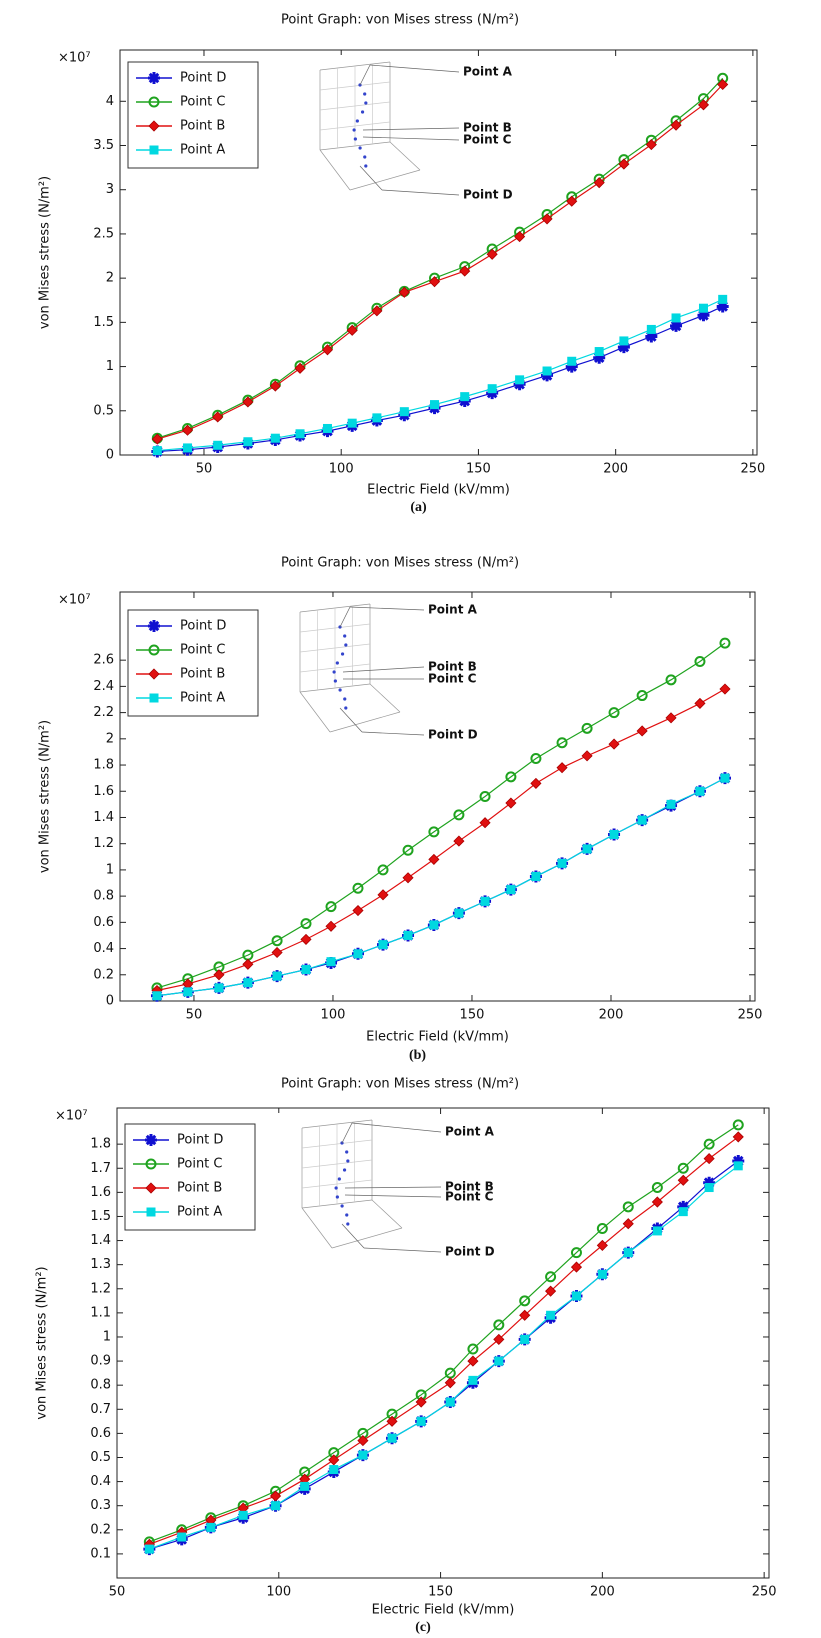 The image size is (821, 1638). I want to click on x-axis-label: Electric Field (kV/mm), so click(437, 1037).